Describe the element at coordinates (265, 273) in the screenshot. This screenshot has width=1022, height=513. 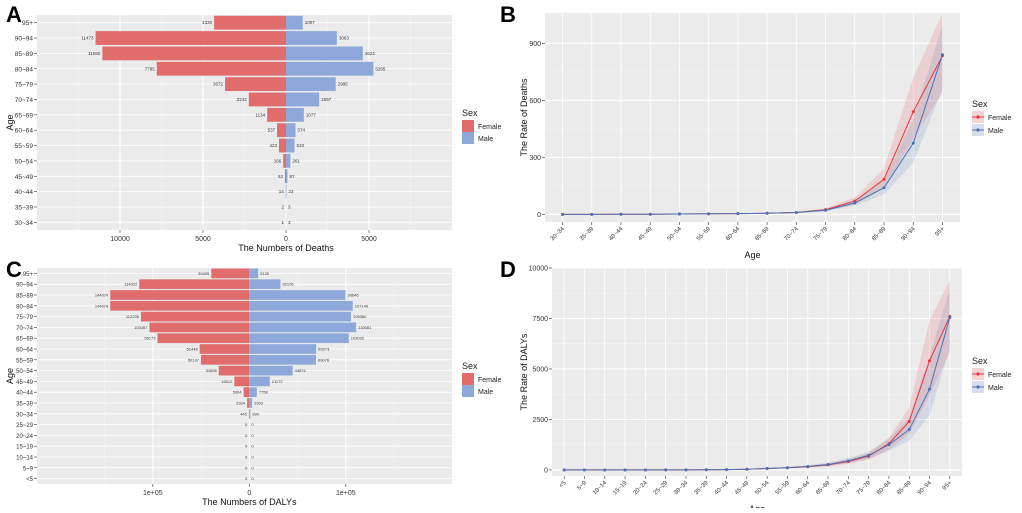
I see `data-label-male-c: 9126` at that location.